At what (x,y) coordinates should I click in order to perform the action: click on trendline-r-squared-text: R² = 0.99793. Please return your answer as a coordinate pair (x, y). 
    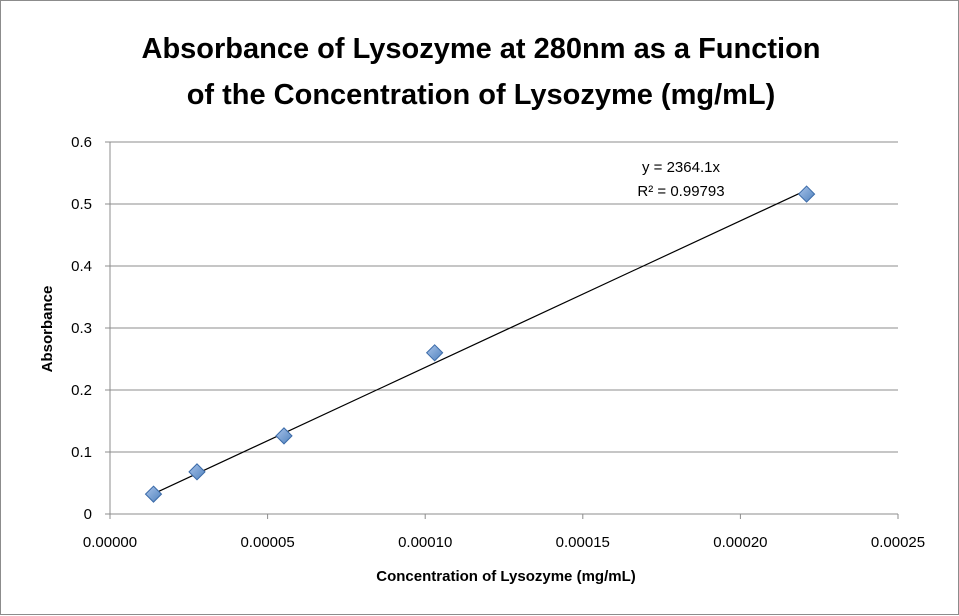
    Looking at the image, I should click on (680, 191).